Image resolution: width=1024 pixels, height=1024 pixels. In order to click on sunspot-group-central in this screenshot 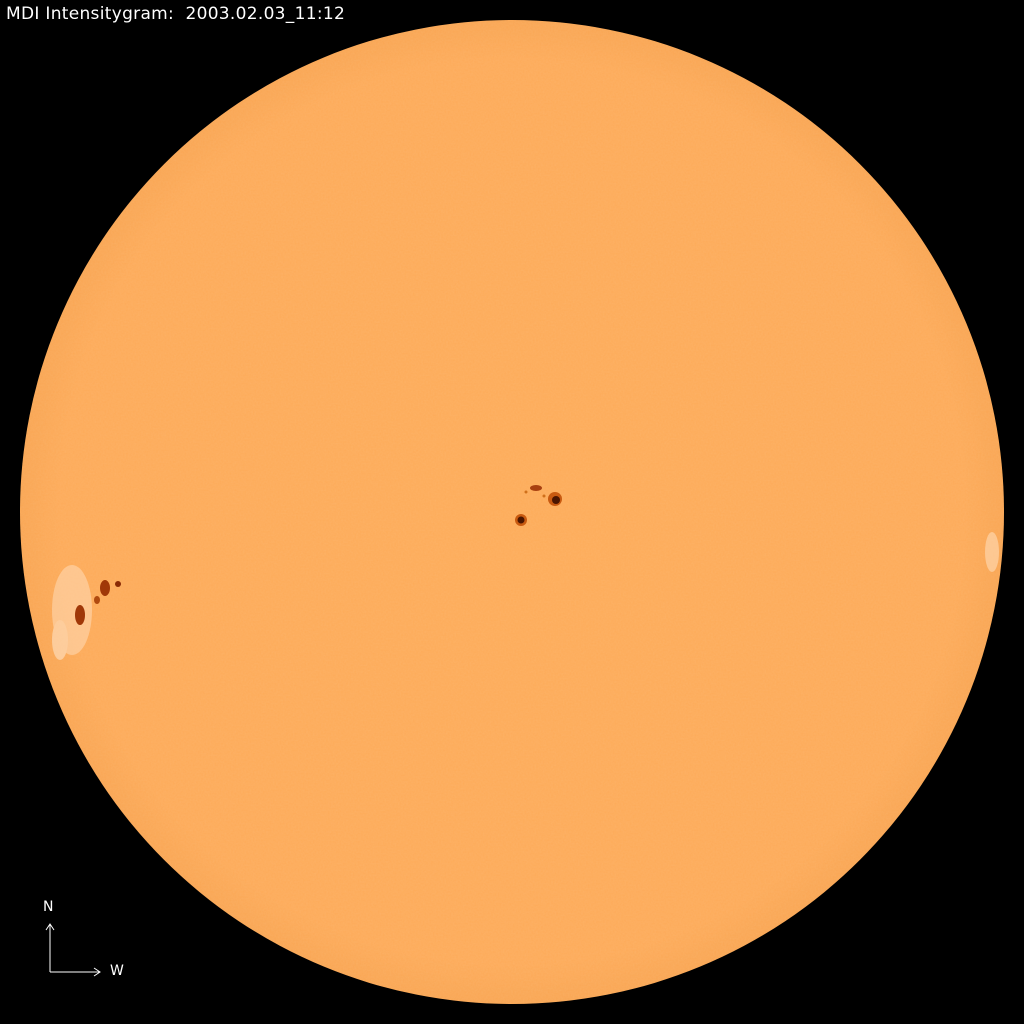, I will do `click(538, 505)`.